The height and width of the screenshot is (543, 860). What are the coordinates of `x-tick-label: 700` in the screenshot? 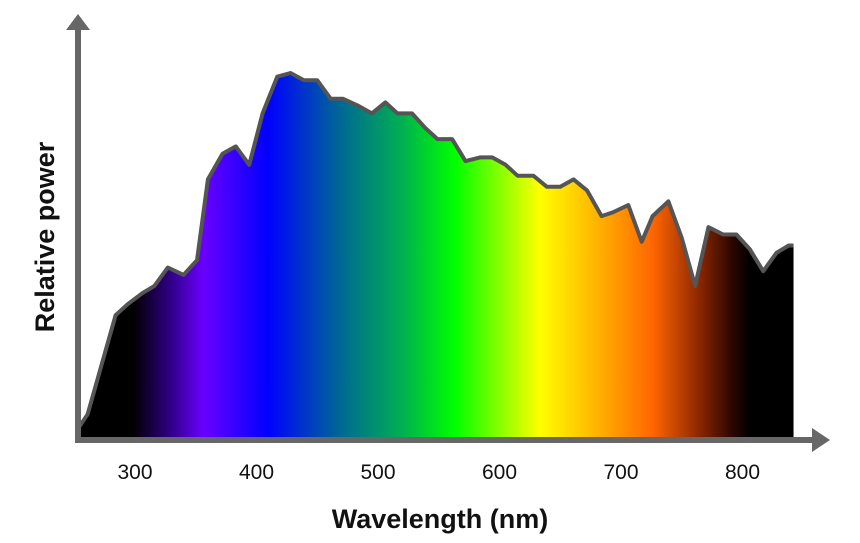 It's located at (620, 472).